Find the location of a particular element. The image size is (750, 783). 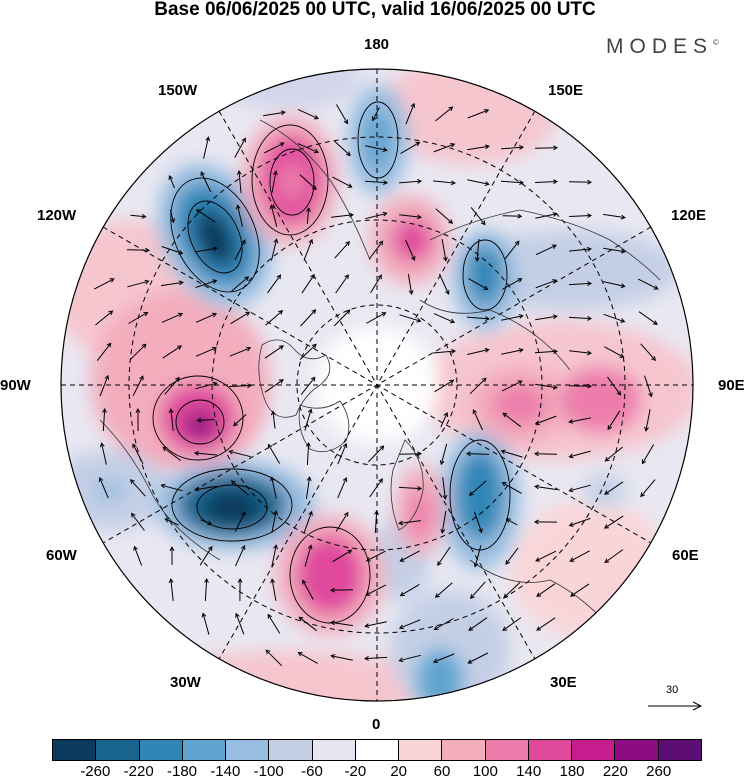

lon-label-60e: 60E is located at coordinates (685, 555).